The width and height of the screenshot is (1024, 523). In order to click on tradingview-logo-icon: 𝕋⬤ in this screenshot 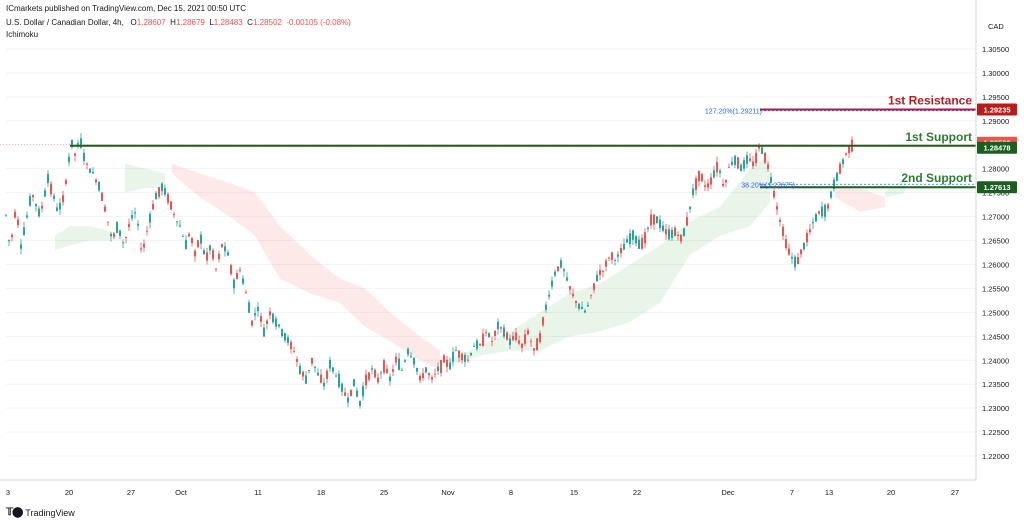, I will do `click(14, 512)`.